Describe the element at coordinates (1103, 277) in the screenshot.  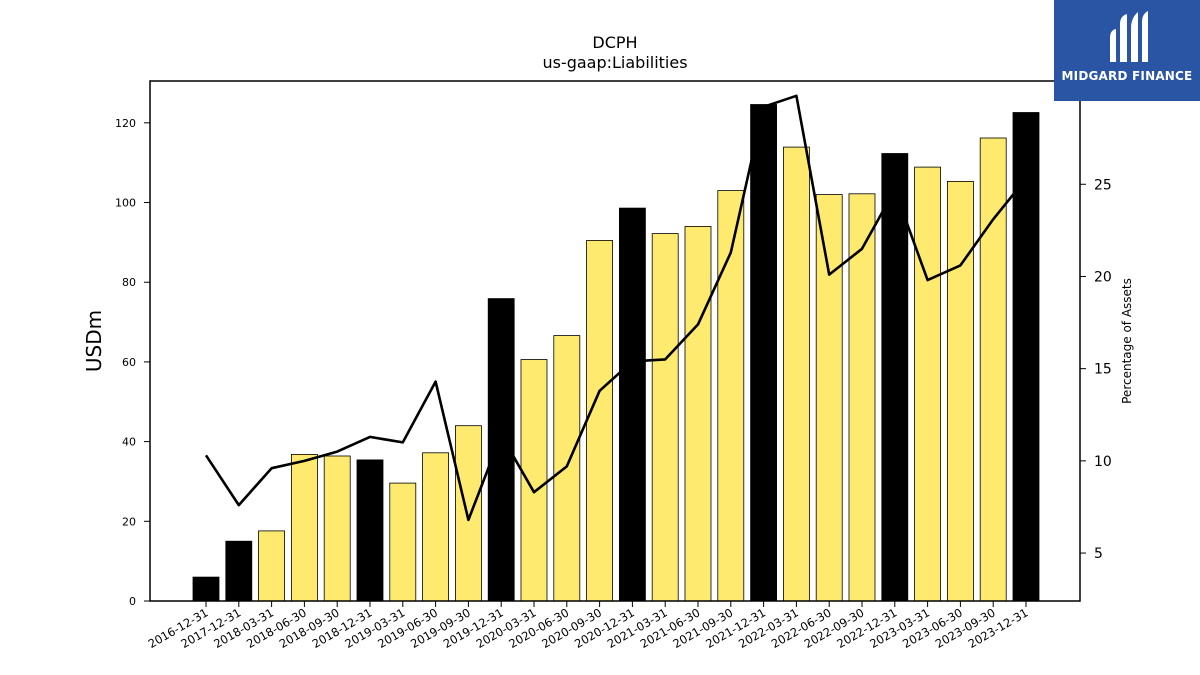
I see `y2-tick-label: 20` at that location.